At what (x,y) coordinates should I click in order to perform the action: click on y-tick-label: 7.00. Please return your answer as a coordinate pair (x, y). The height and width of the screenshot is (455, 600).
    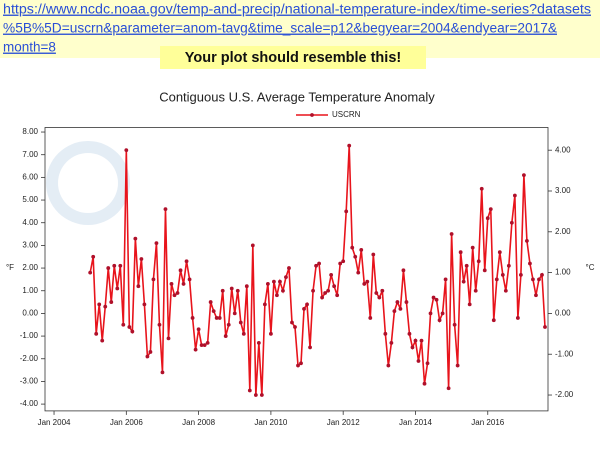
    Looking at the image, I should click on (30, 154).